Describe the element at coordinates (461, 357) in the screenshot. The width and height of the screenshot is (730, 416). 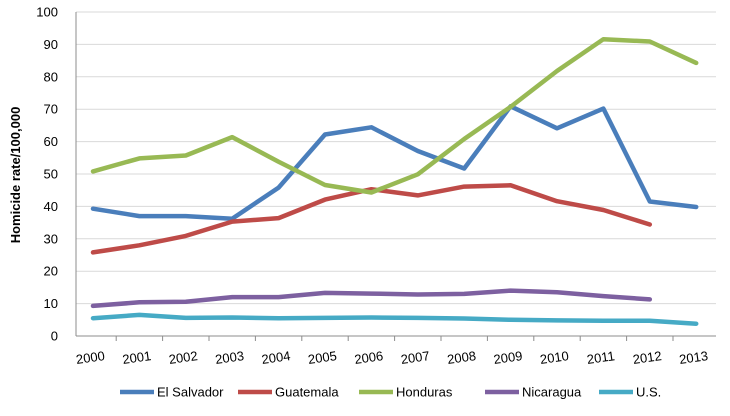
I see `x-tick-label: 2008` at that location.